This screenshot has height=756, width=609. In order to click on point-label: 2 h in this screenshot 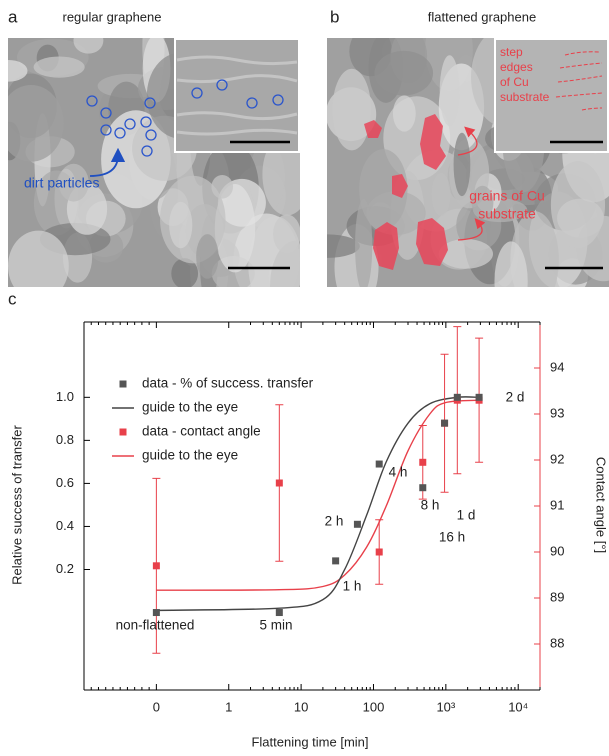, I will do `click(334, 521)`.